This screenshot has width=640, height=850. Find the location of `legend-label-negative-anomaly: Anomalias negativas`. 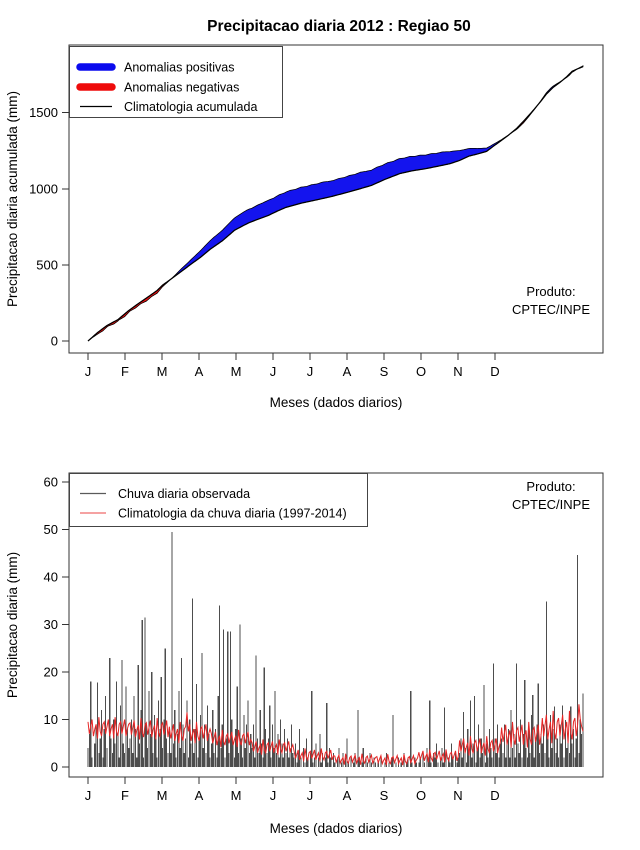

legend-label-negative-anomaly: Anomalias negativas is located at coordinates (181, 88).